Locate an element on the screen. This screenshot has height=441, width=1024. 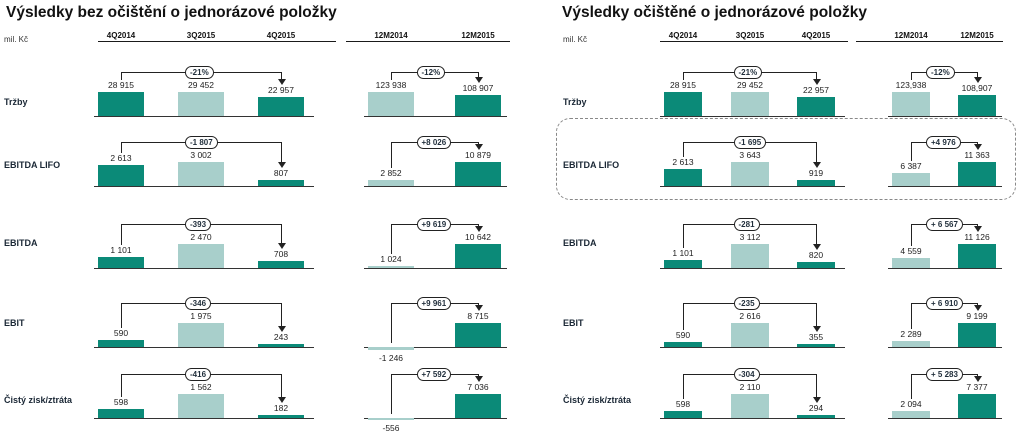
data-label: 6 387 is located at coordinates (911, 165).